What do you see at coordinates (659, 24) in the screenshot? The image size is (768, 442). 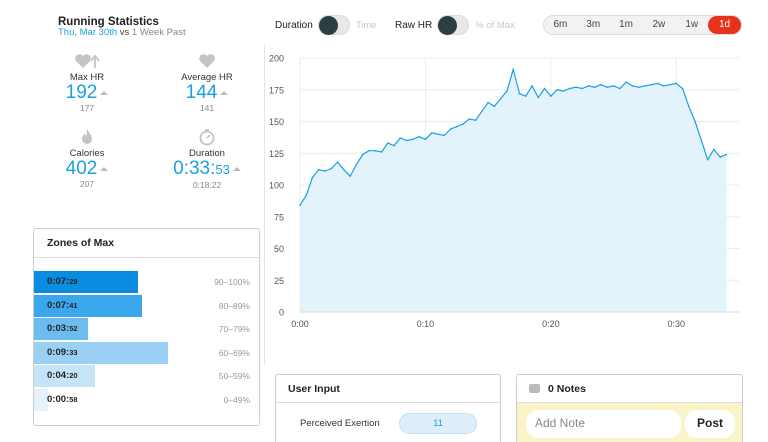 I see `range-2w-button: 2w` at bounding box center [659, 24].